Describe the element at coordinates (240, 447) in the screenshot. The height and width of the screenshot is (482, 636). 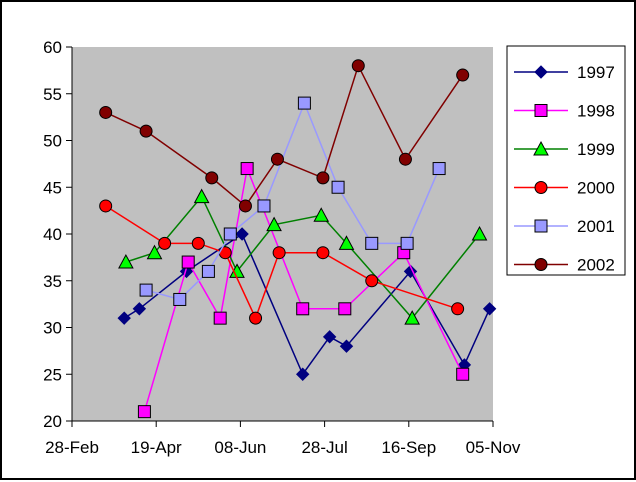
I see `x-tick-label: 08-Jun` at that location.